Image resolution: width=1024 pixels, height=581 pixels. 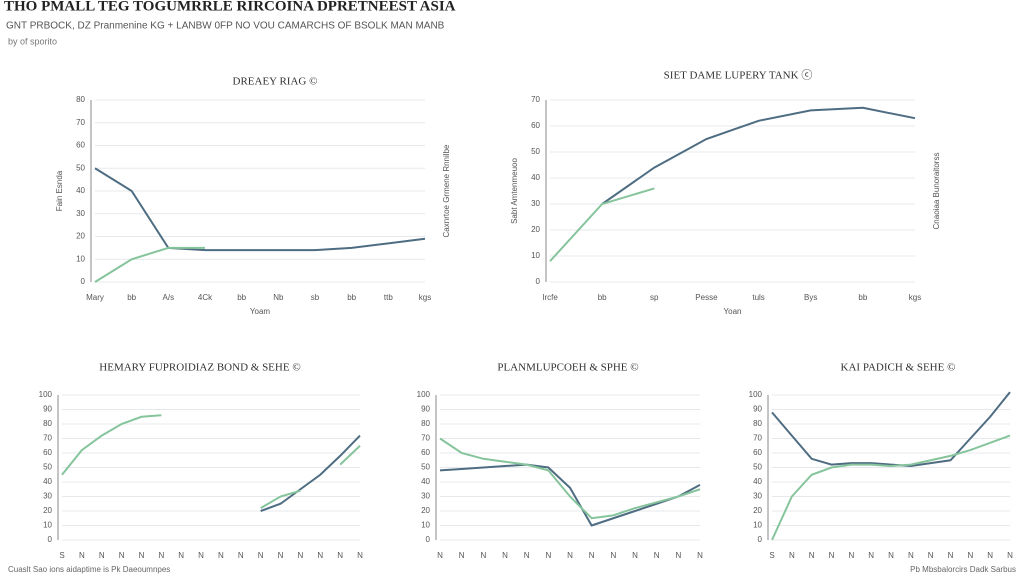 What do you see at coordinates (738, 75) in the screenshot?
I see `chart-title: SIET DAME LUPERY TANK ⓒ` at bounding box center [738, 75].